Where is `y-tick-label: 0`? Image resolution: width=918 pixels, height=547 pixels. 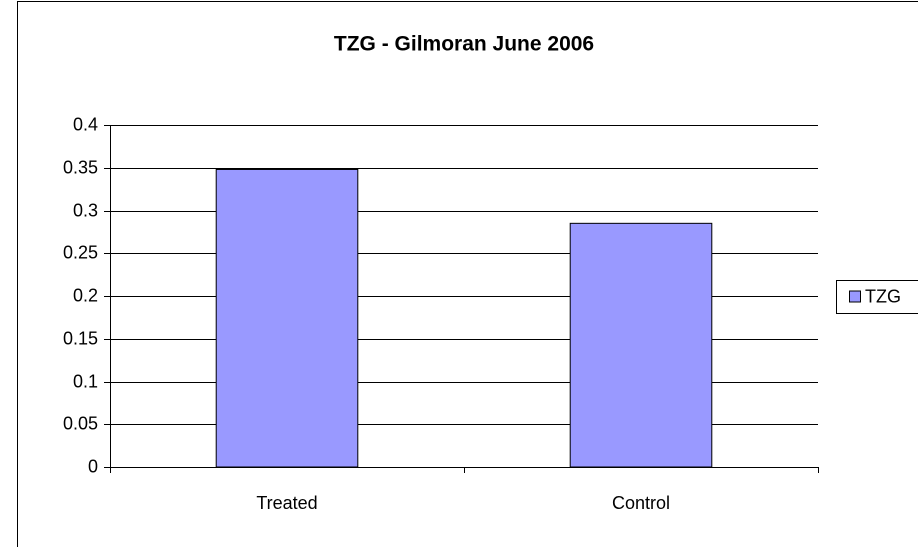 y-tick-label: 0 is located at coordinates (93, 466).